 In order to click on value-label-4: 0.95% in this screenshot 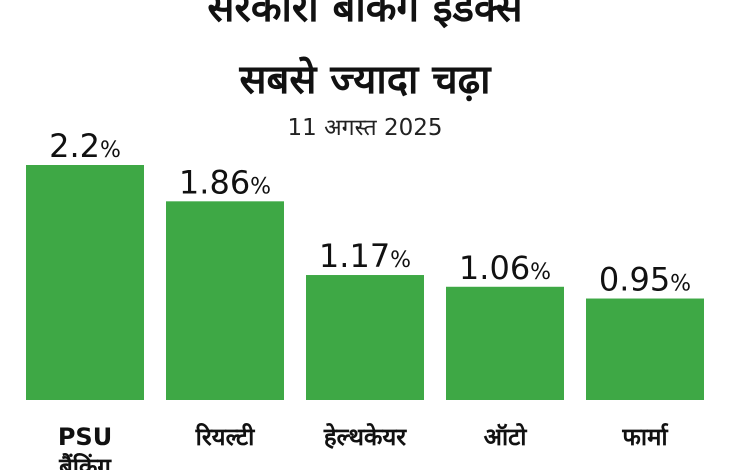, I will do `click(645, 280)`.